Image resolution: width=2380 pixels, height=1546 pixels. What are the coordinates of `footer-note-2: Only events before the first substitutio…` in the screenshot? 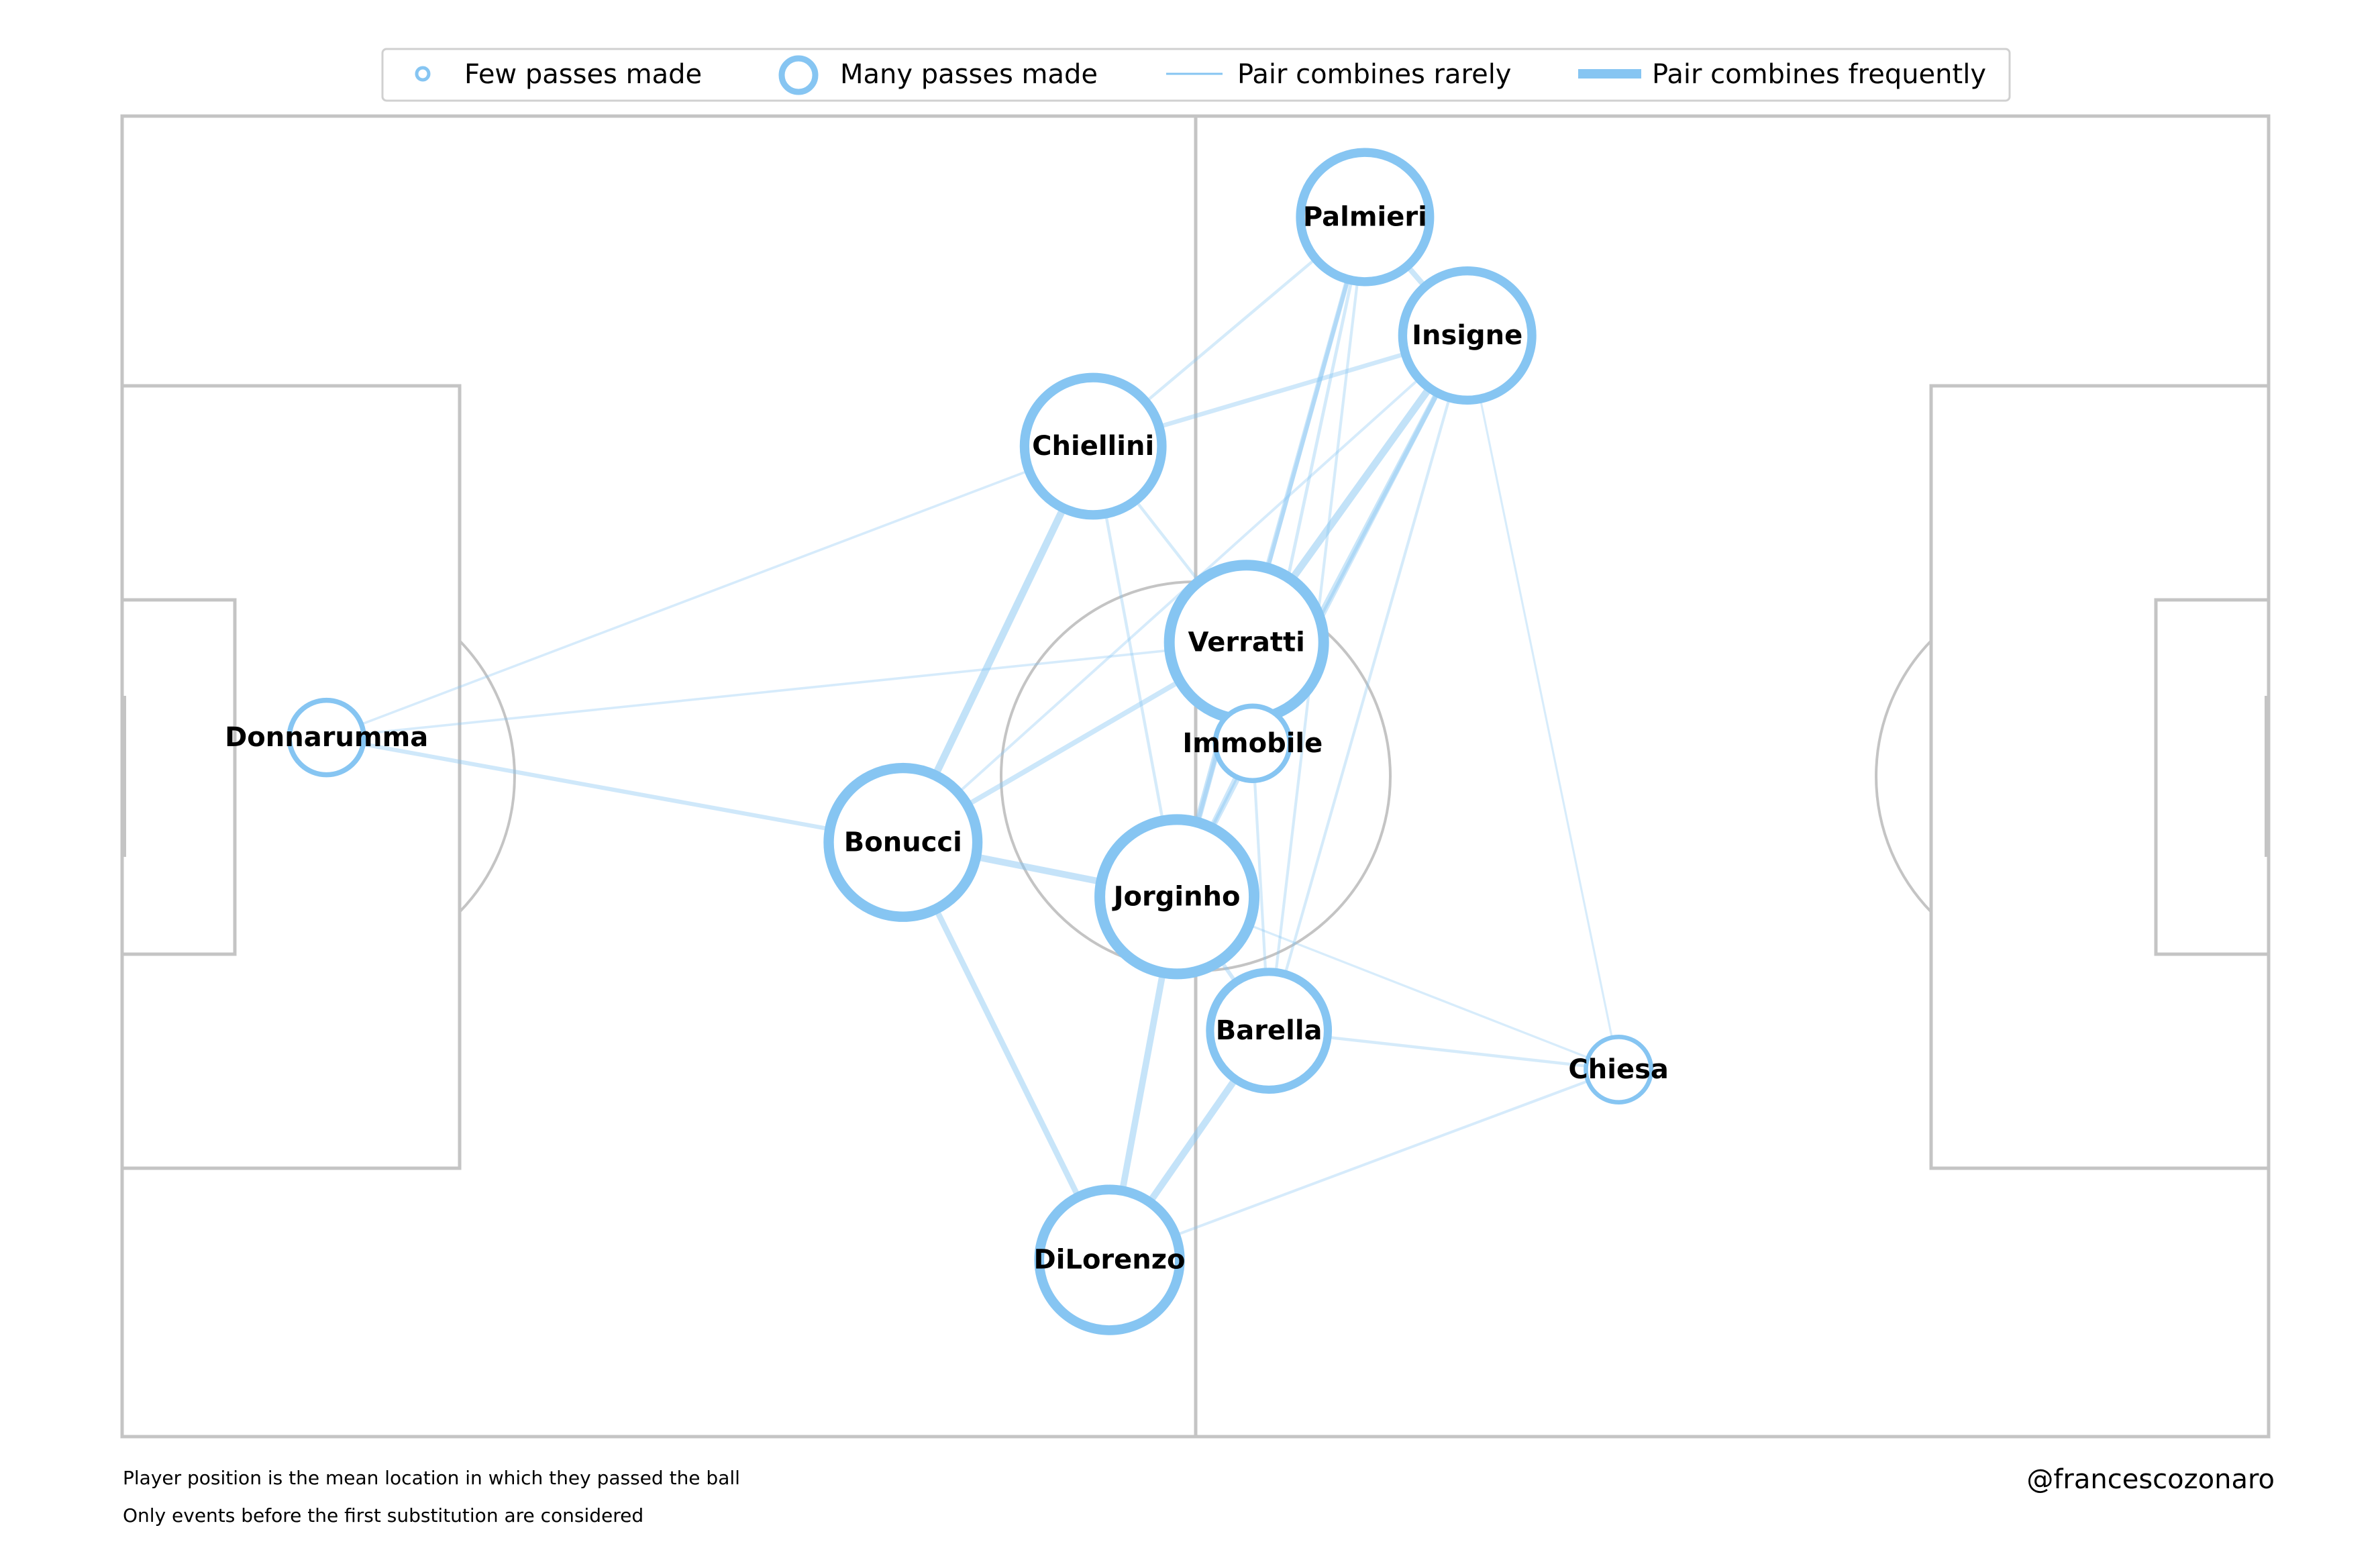 It's located at (383, 1515).